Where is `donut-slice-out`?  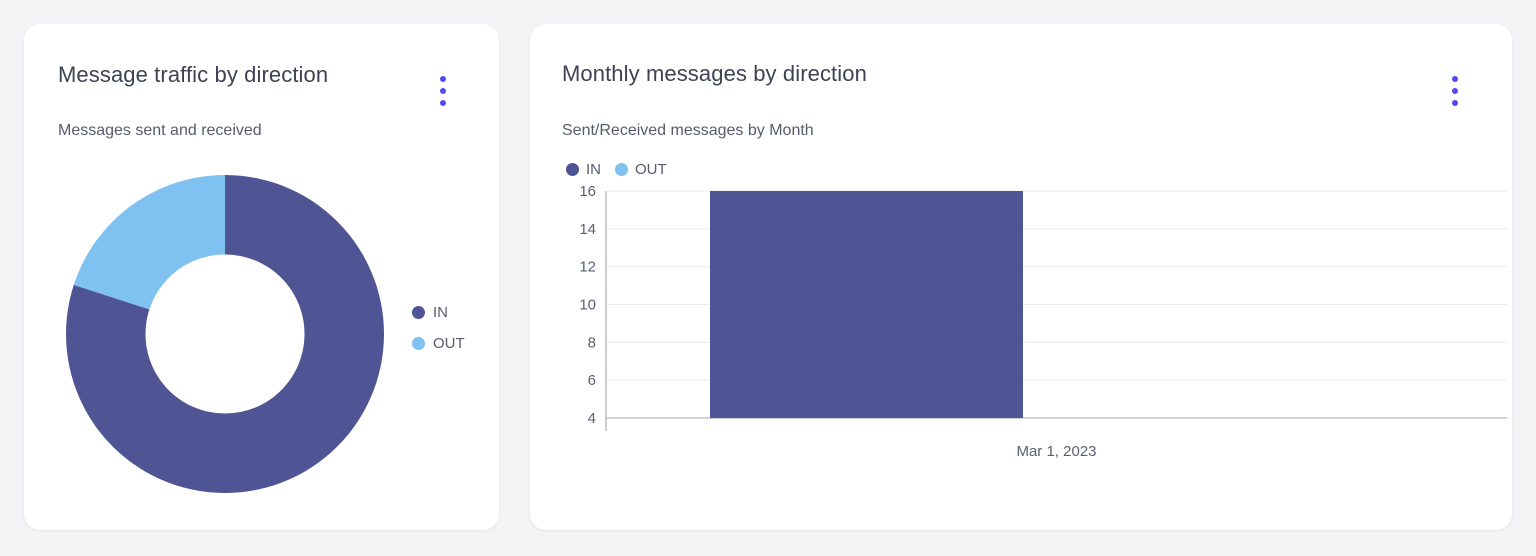 donut-slice-out is located at coordinates (149, 242).